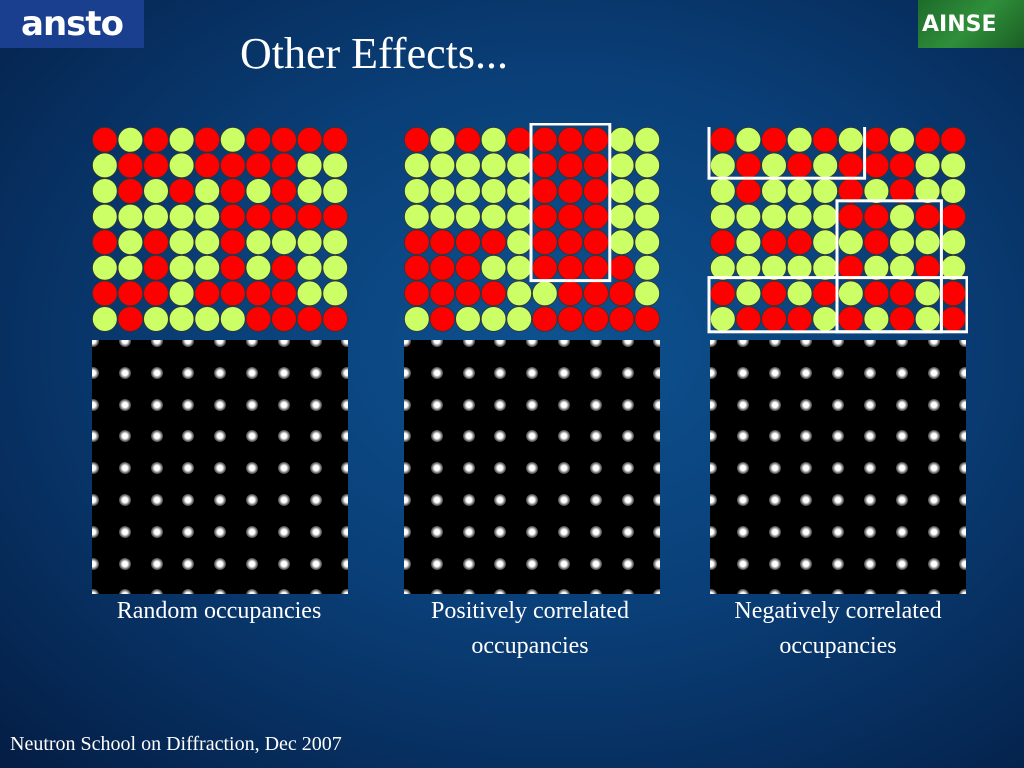 This screenshot has width=1024, height=768. I want to click on lattice-positive, so click(532, 227).